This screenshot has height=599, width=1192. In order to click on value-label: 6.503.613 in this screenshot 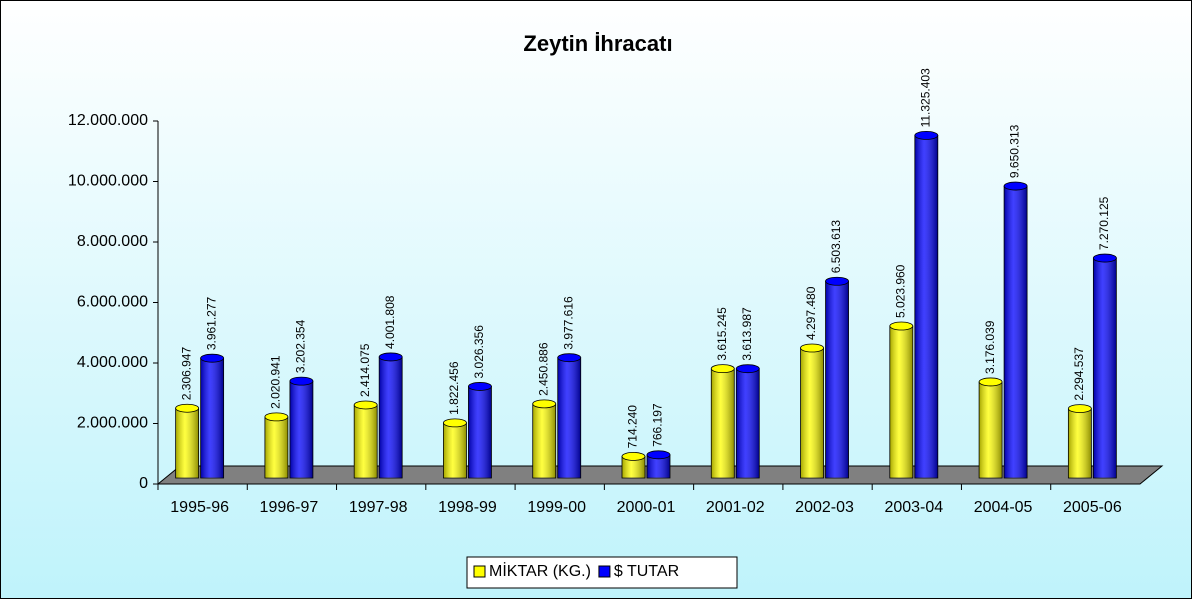, I will do `click(836, 247)`.